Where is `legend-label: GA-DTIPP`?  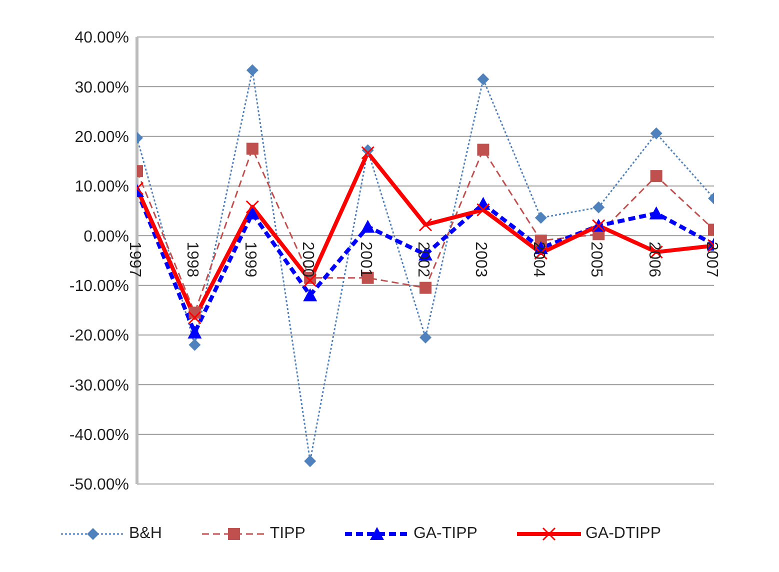
legend-label: GA-DTIPP is located at coordinates (623, 534).